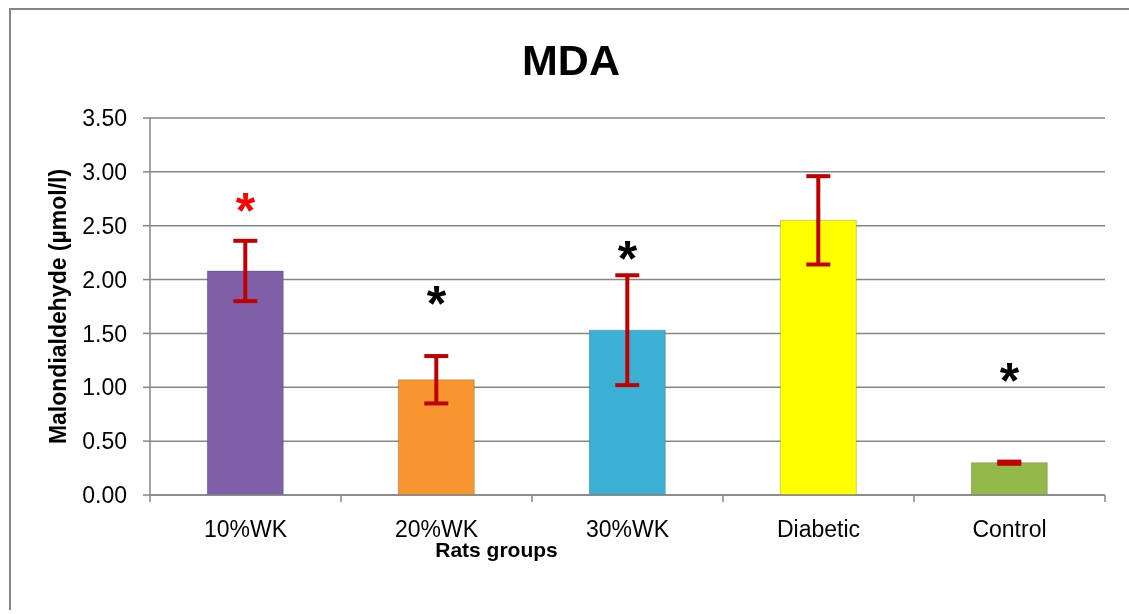 Image resolution: width=1129 pixels, height=614 pixels. I want to click on y-tick-label: 1.00, so click(104, 387).